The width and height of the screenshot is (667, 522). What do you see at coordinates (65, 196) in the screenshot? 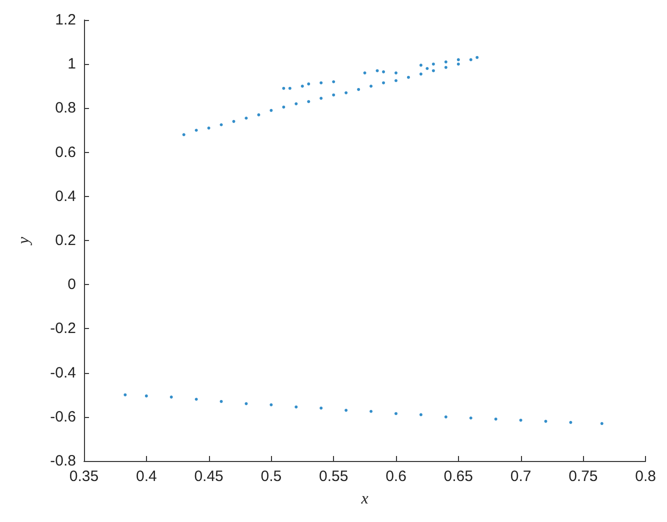
I see `y-tick-label: 0.4` at bounding box center [65, 196].